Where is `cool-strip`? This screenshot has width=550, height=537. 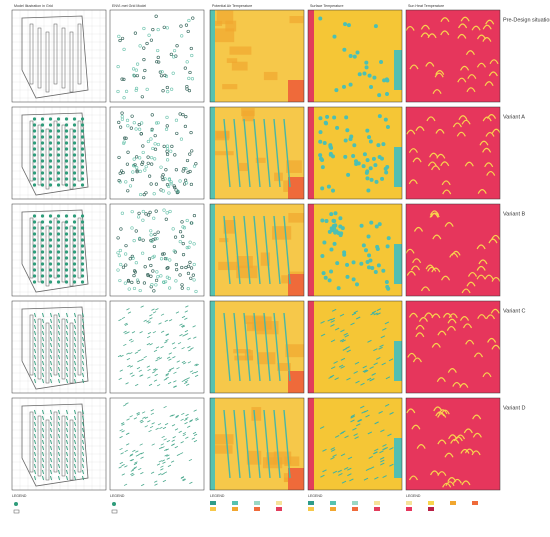
cool-strip is located at coordinates (212, 347).